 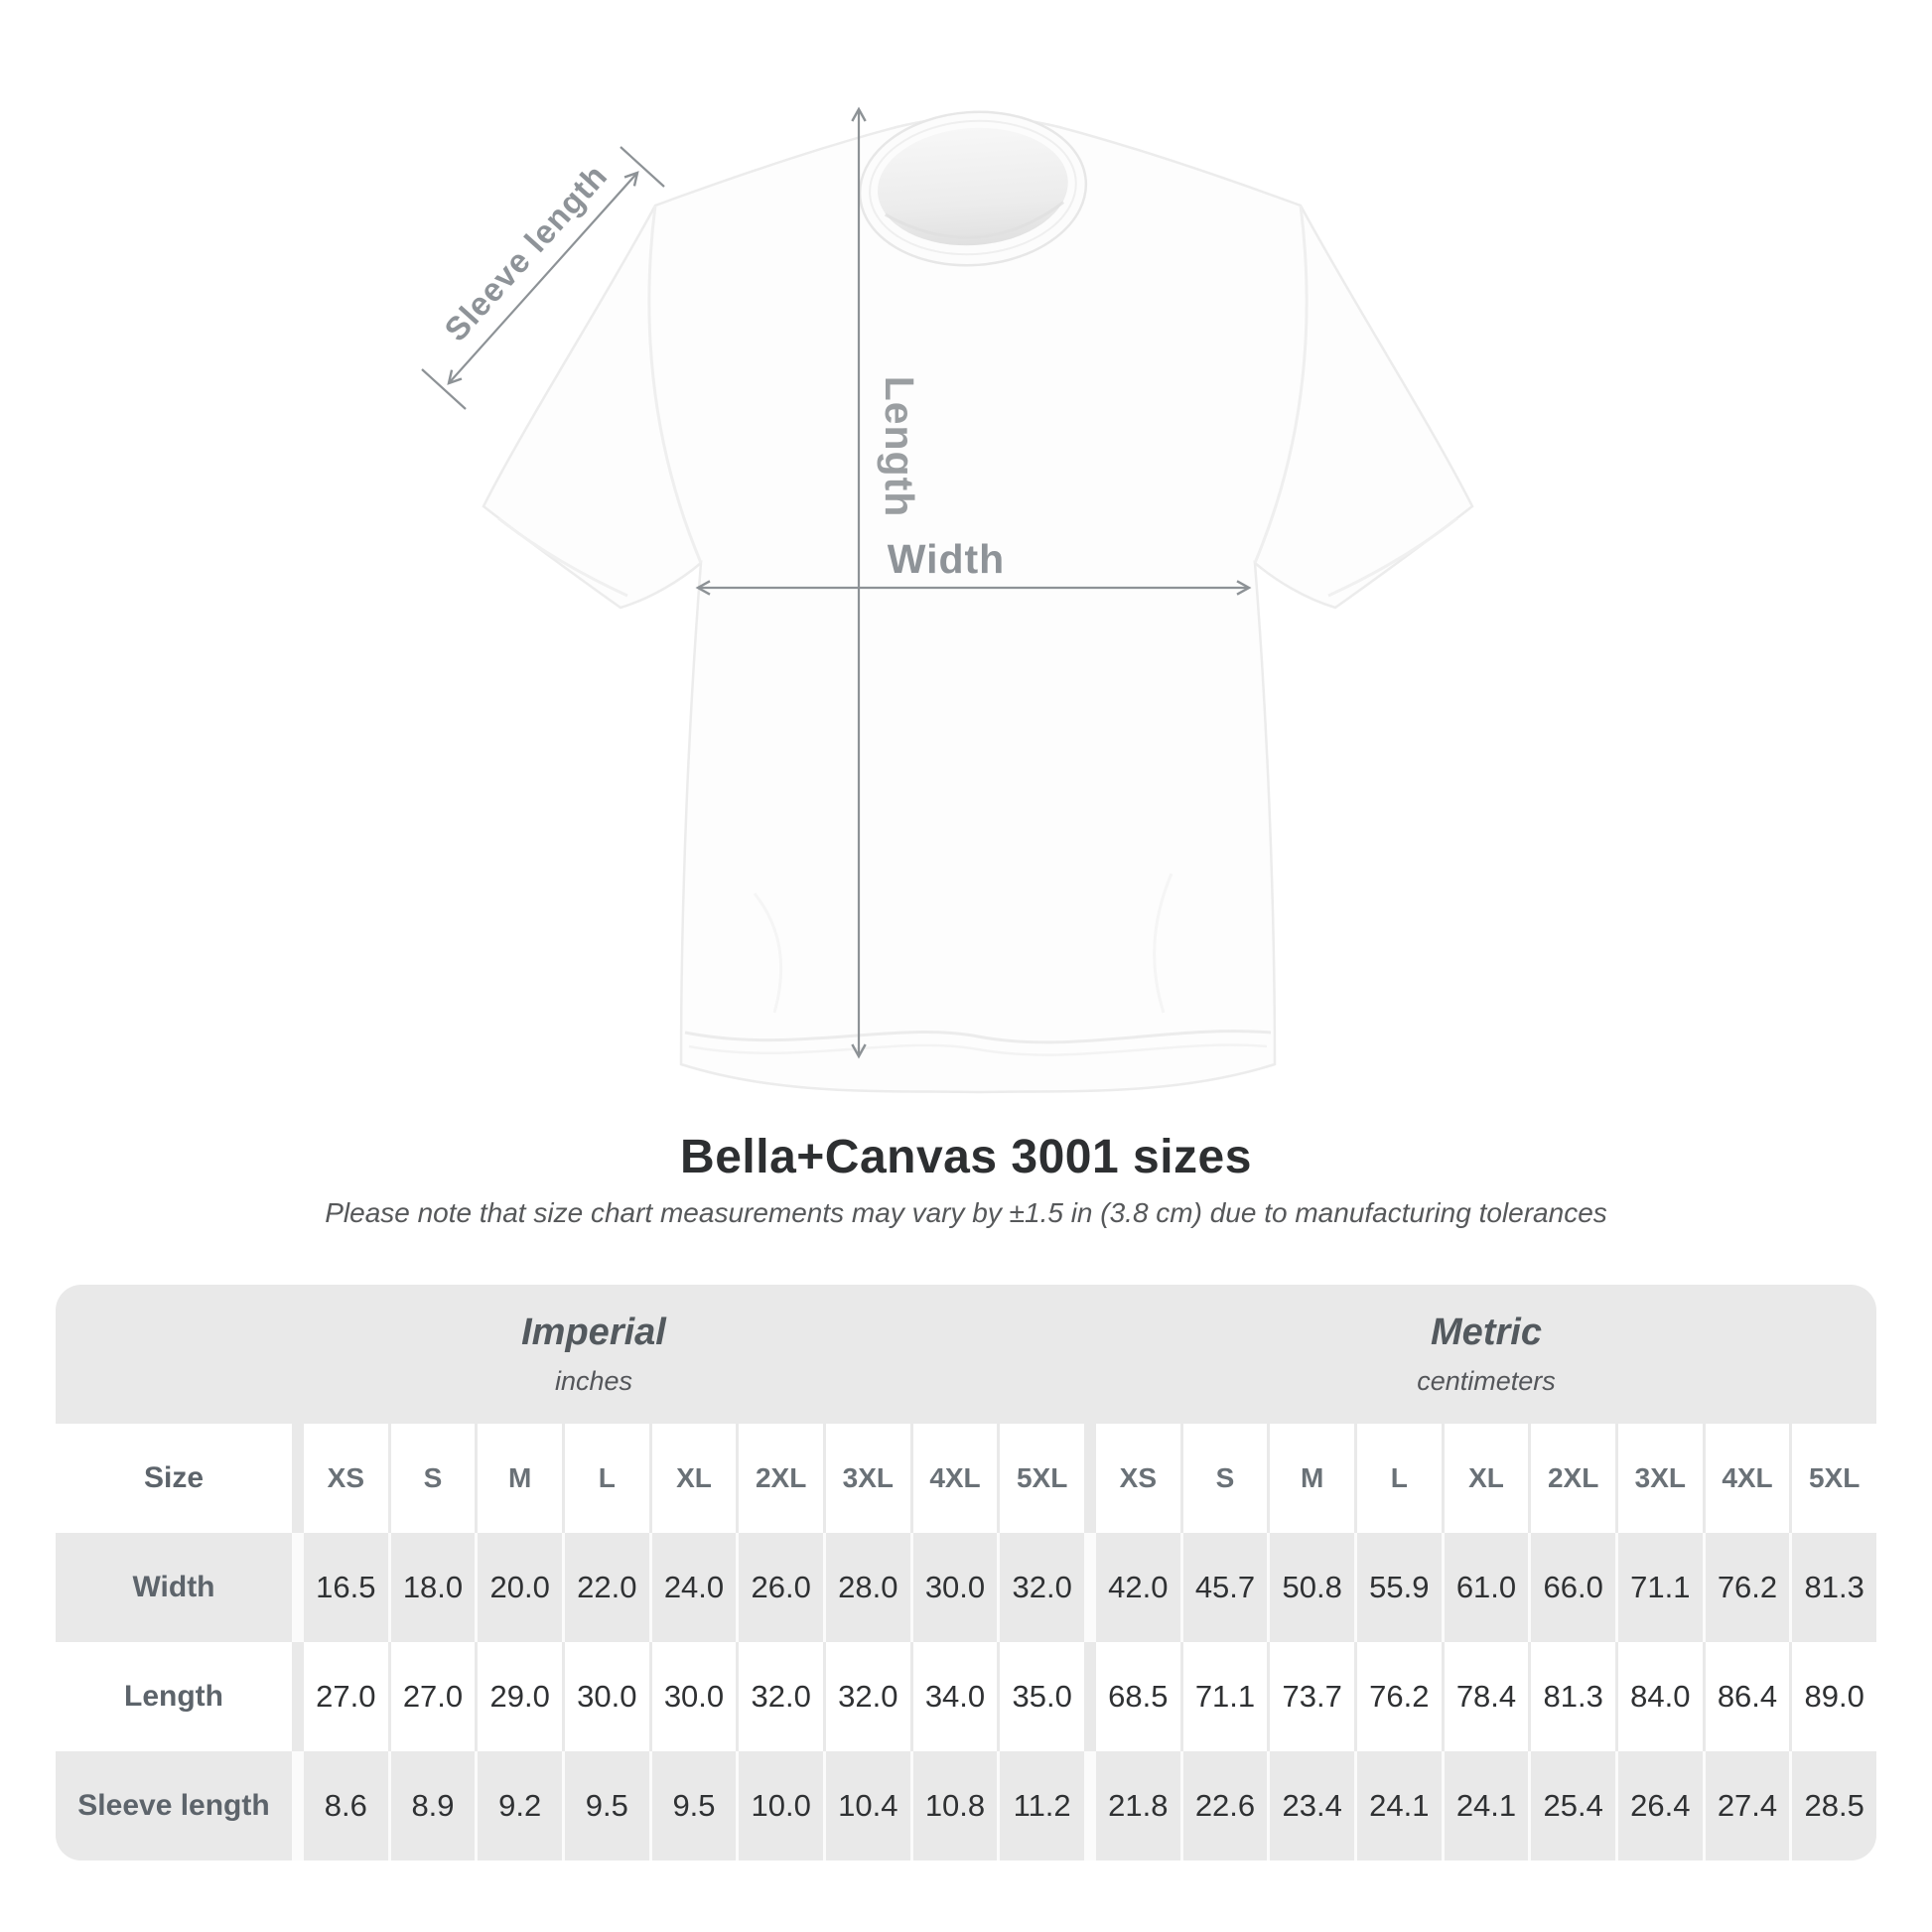 What do you see at coordinates (433, 1587) in the screenshot?
I see `width-imperial-value: 18.0` at bounding box center [433, 1587].